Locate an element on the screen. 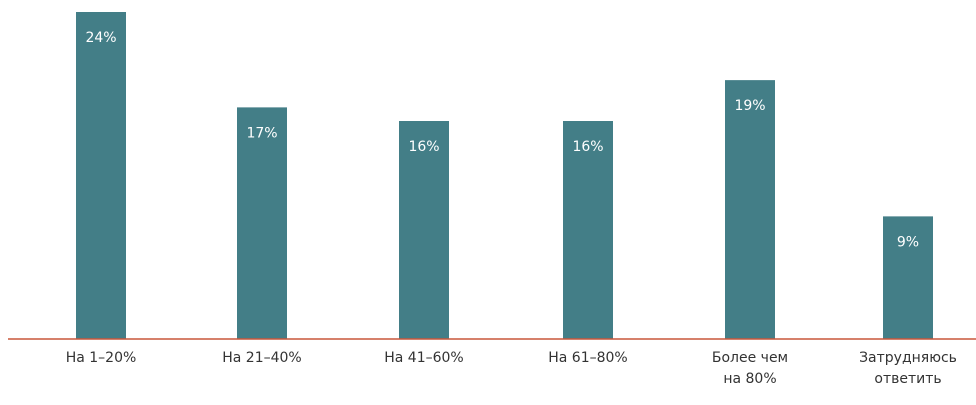 This screenshot has width=976, height=405. category-label-line: На 21–40% is located at coordinates (262, 358).